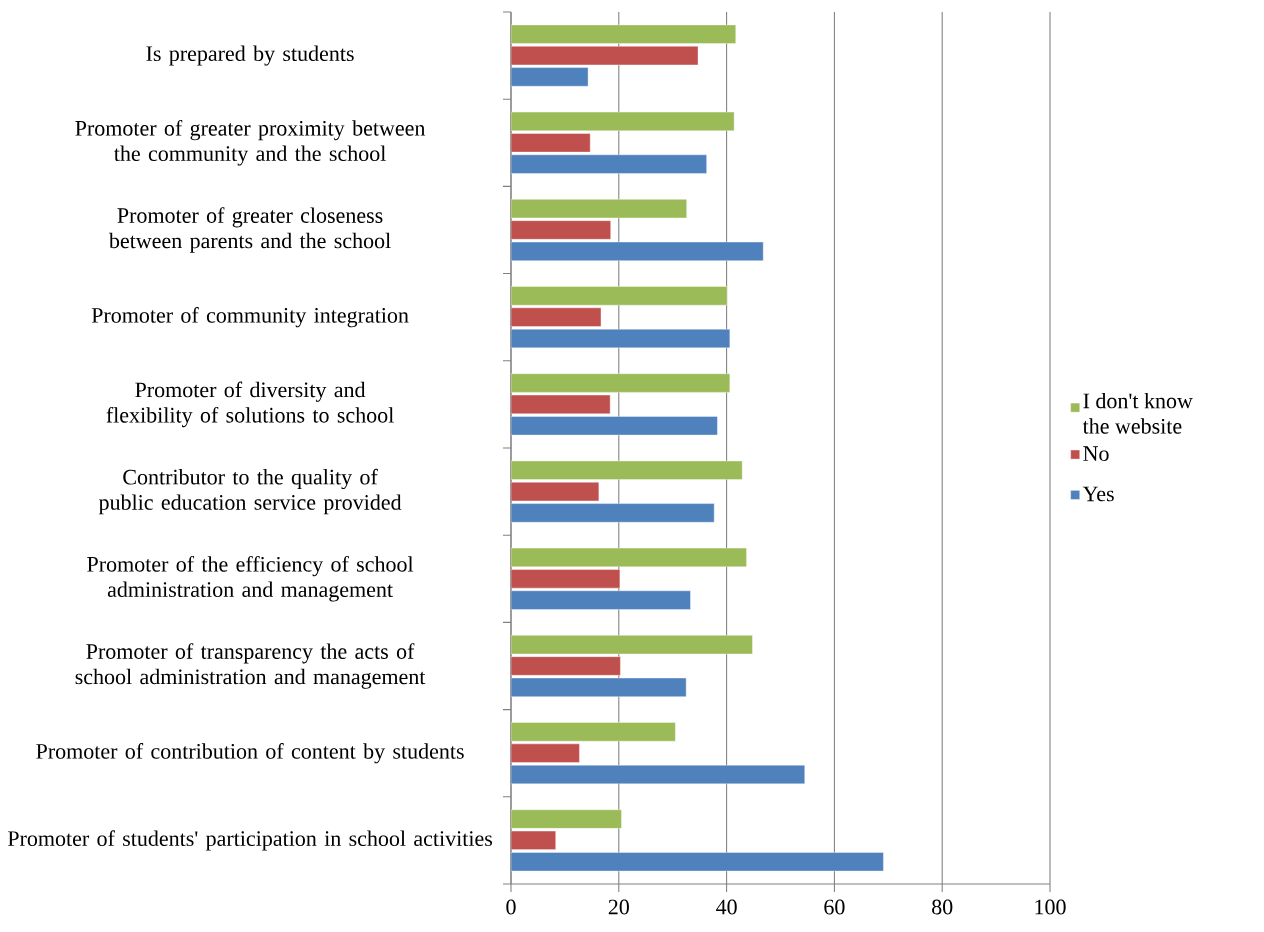 This screenshot has width=1264, height=932. I want to click on y-tick-label: Promoter of the efficiency of school administration and management, so click(250, 579).